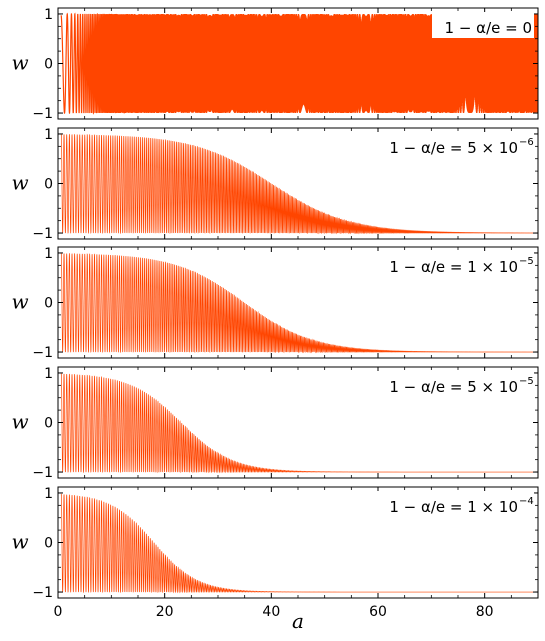 This screenshot has height=641, width=545. Describe the element at coordinates (526, 142) in the screenshot. I see `panel-annotation-exponent: −6` at that location.